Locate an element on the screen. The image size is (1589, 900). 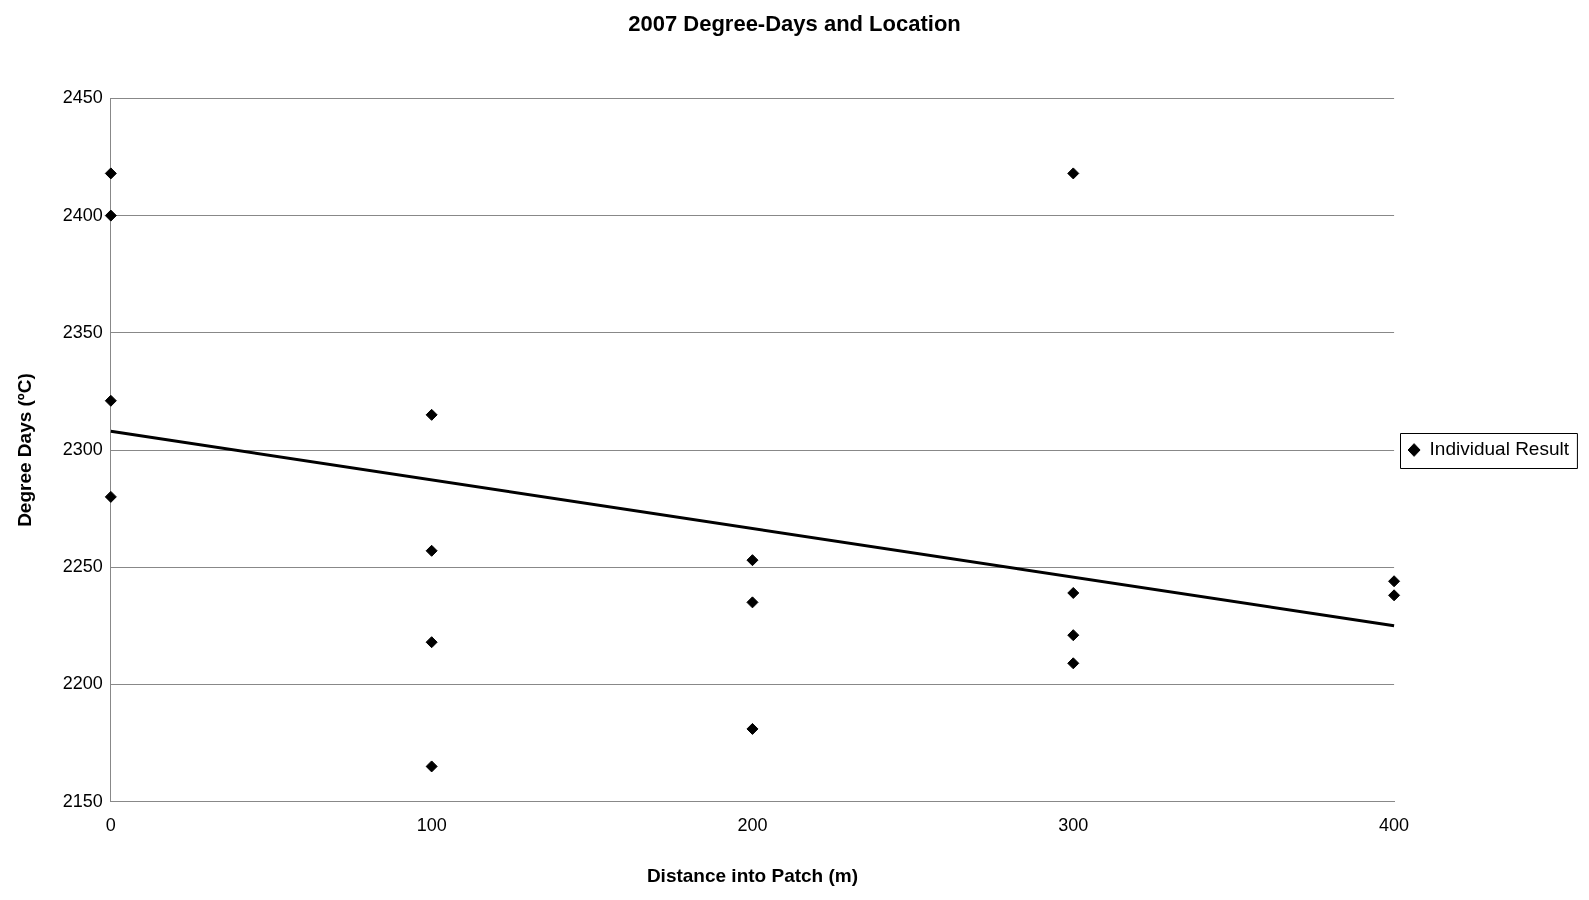
legend-label: Individual Result is located at coordinates (1499, 449).